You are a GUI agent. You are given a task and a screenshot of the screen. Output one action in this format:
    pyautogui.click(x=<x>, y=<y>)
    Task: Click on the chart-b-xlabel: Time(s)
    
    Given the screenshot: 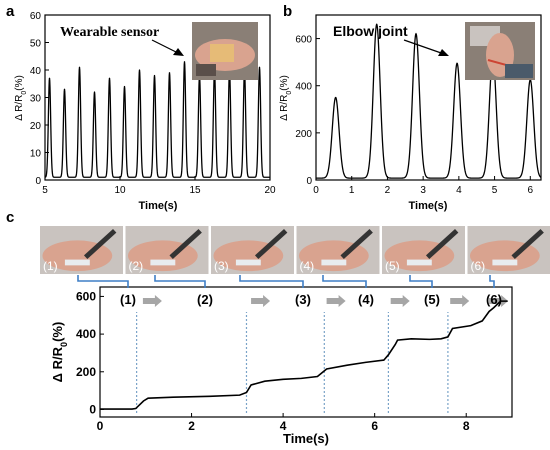 What is the action you would take?
    pyautogui.click(x=428, y=206)
    